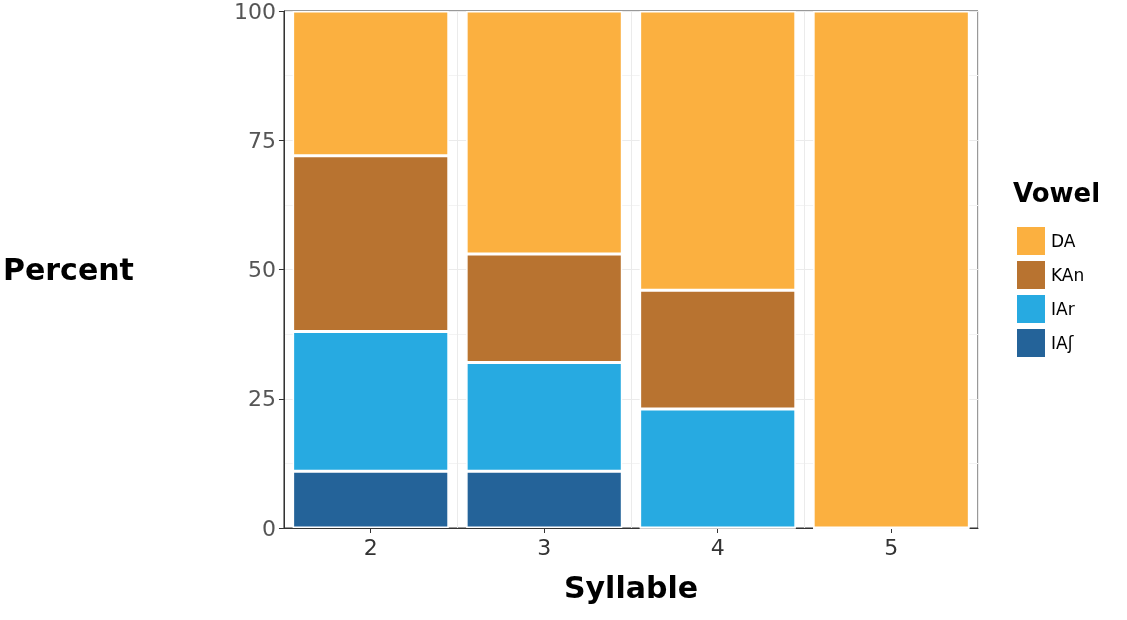 The width and height of the screenshot is (1127, 620). I want to click on legend-title: Vowel, so click(1057, 193).